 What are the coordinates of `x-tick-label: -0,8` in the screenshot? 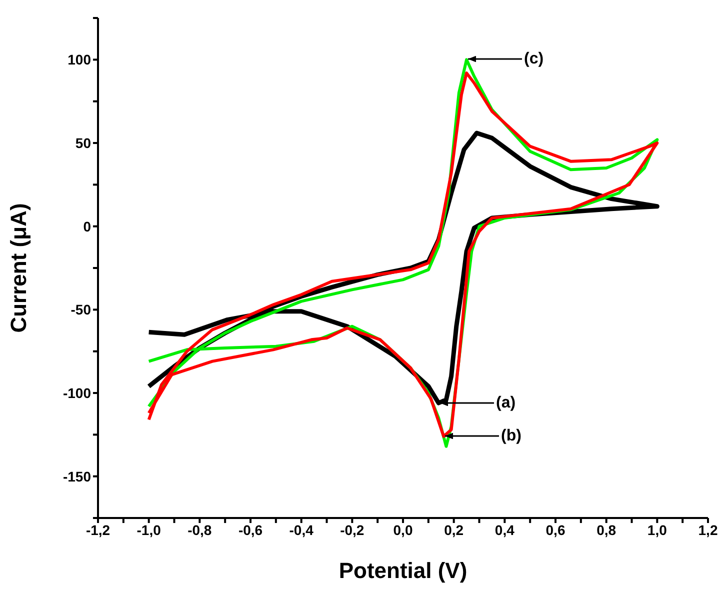 It's located at (200, 530).